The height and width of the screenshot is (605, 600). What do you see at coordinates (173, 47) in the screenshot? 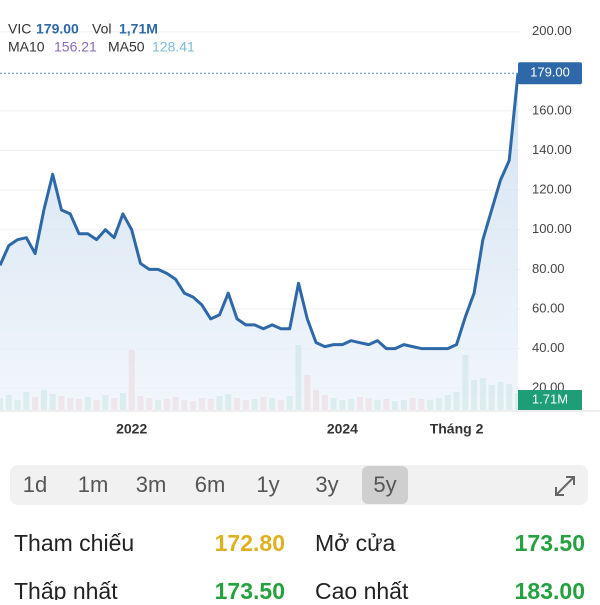
I see `ma50: 128.41` at bounding box center [173, 47].